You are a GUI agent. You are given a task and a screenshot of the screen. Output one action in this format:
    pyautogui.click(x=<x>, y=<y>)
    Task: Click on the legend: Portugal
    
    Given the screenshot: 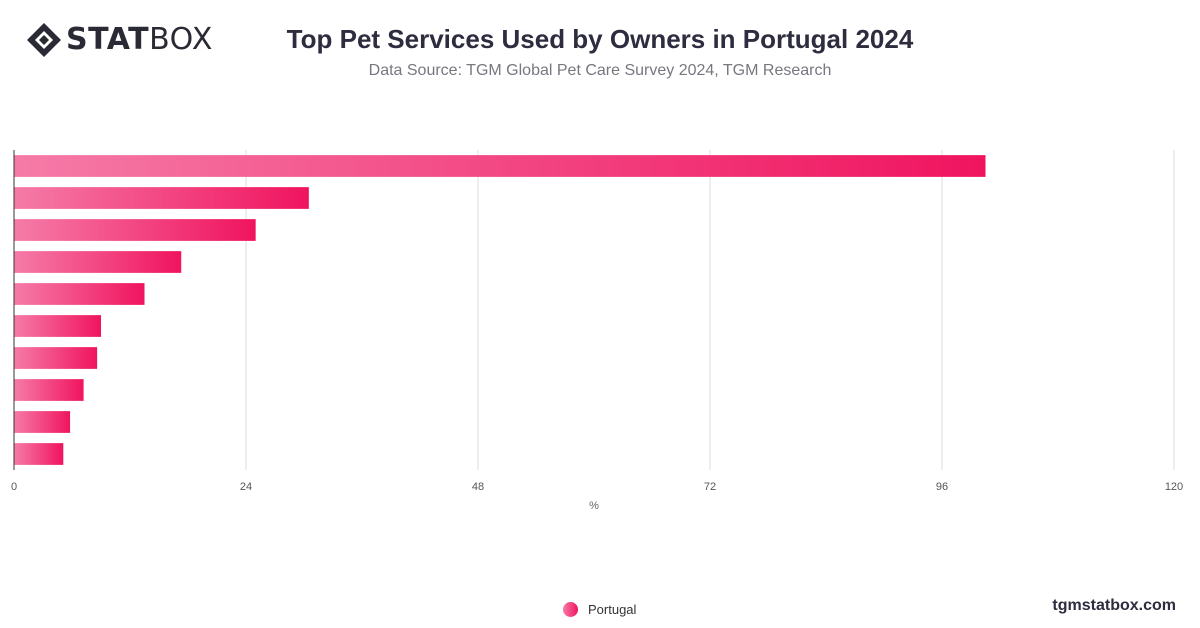 What is the action you would take?
    pyautogui.click(x=599, y=609)
    